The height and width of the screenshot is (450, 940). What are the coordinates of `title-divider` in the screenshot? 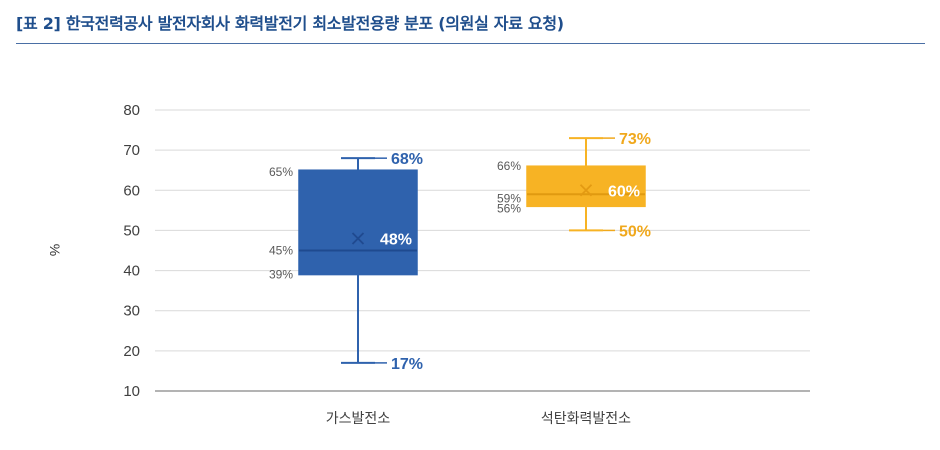 It's located at (470, 43).